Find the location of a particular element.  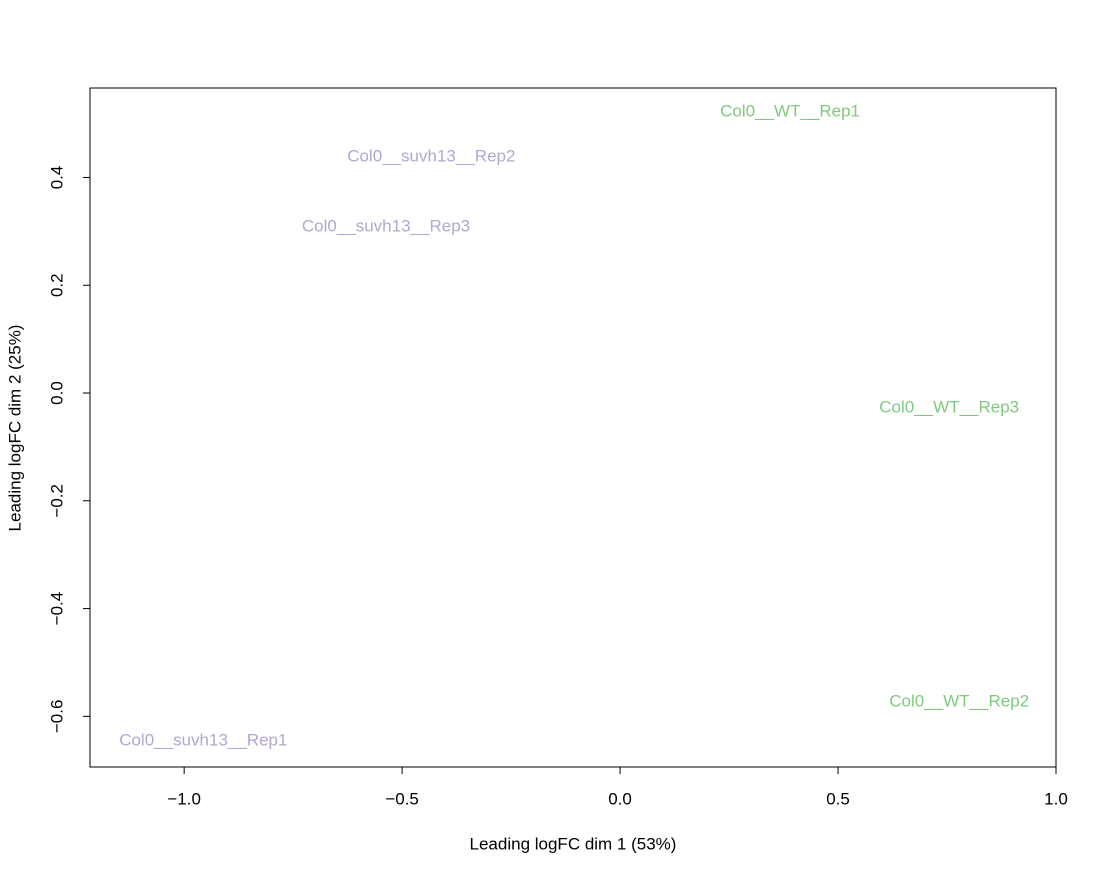

y-axis-label: Leading logFC dim 2 (25%) is located at coordinates (14, 428).